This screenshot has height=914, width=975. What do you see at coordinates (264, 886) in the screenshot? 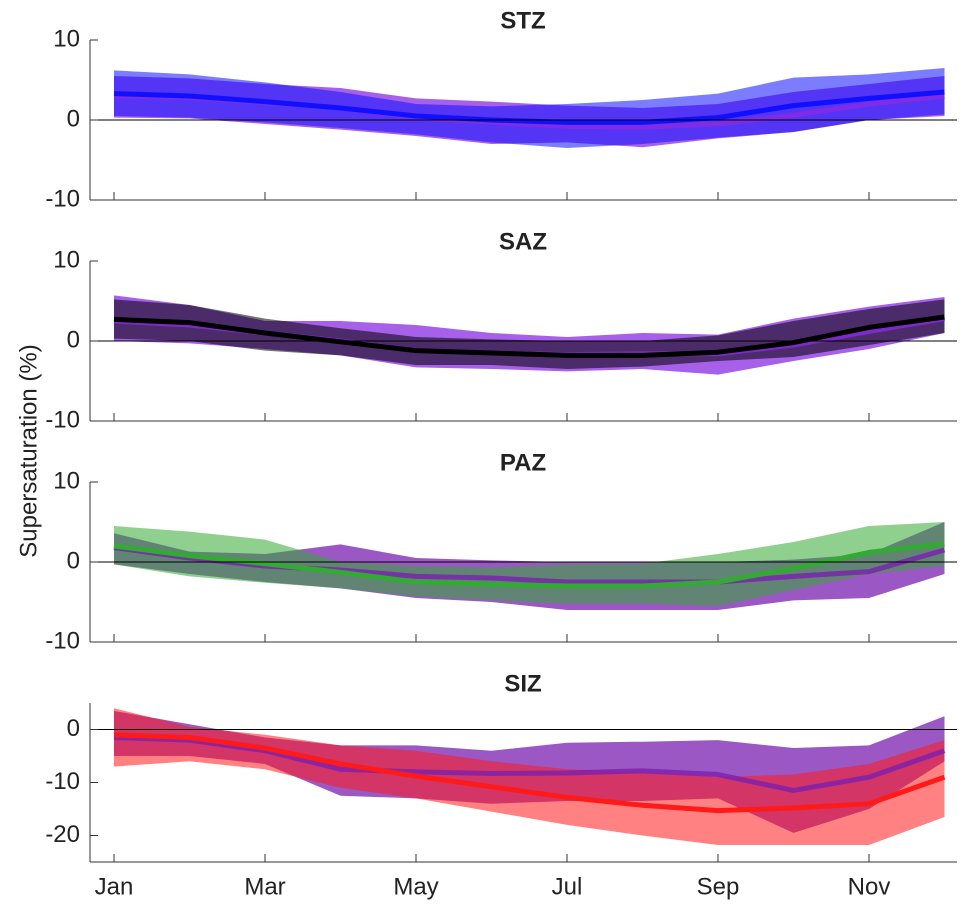
I see `x-tick-label: Mar` at bounding box center [264, 886].